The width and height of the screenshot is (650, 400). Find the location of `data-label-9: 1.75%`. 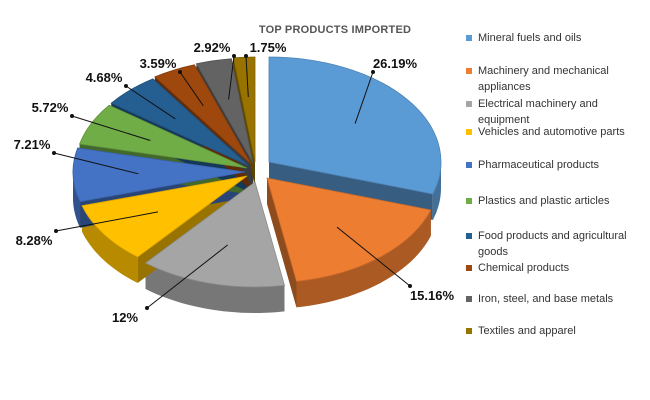

data-label-9: 1.75% is located at coordinates (268, 47).